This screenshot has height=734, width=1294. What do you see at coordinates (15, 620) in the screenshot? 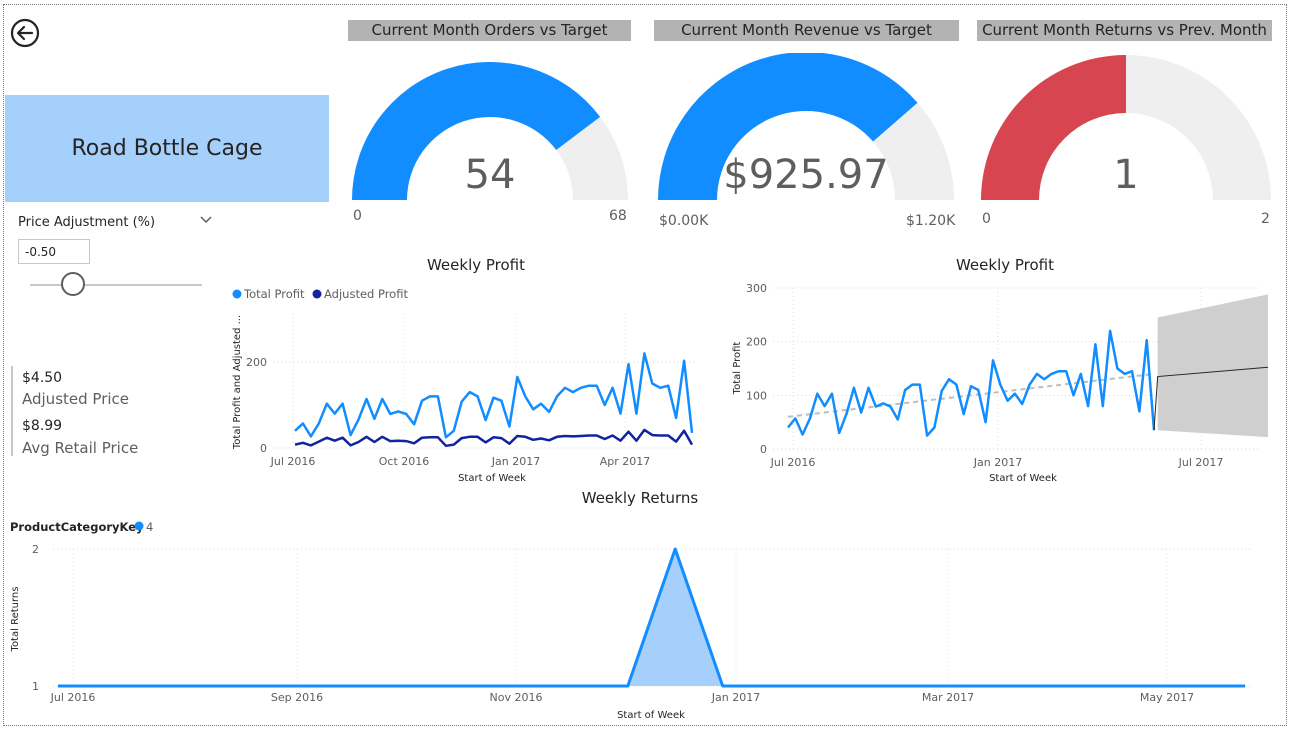
I see `y-axis-title: Total Returns` at bounding box center [15, 620].